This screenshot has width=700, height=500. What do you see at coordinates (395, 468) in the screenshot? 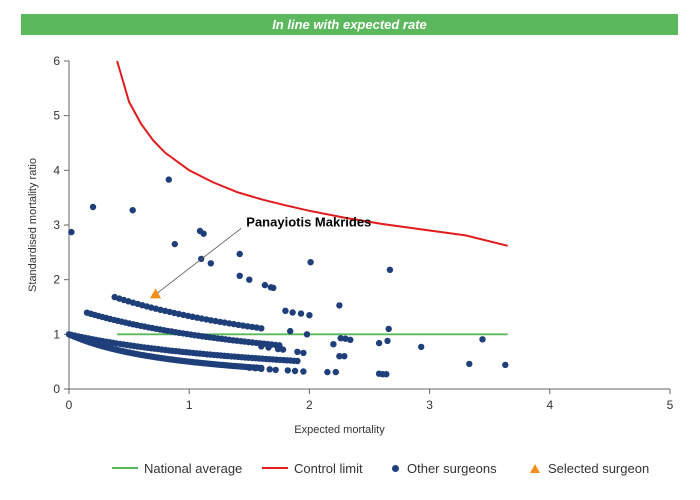
I see `legend-swatch-dot` at bounding box center [395, 468].